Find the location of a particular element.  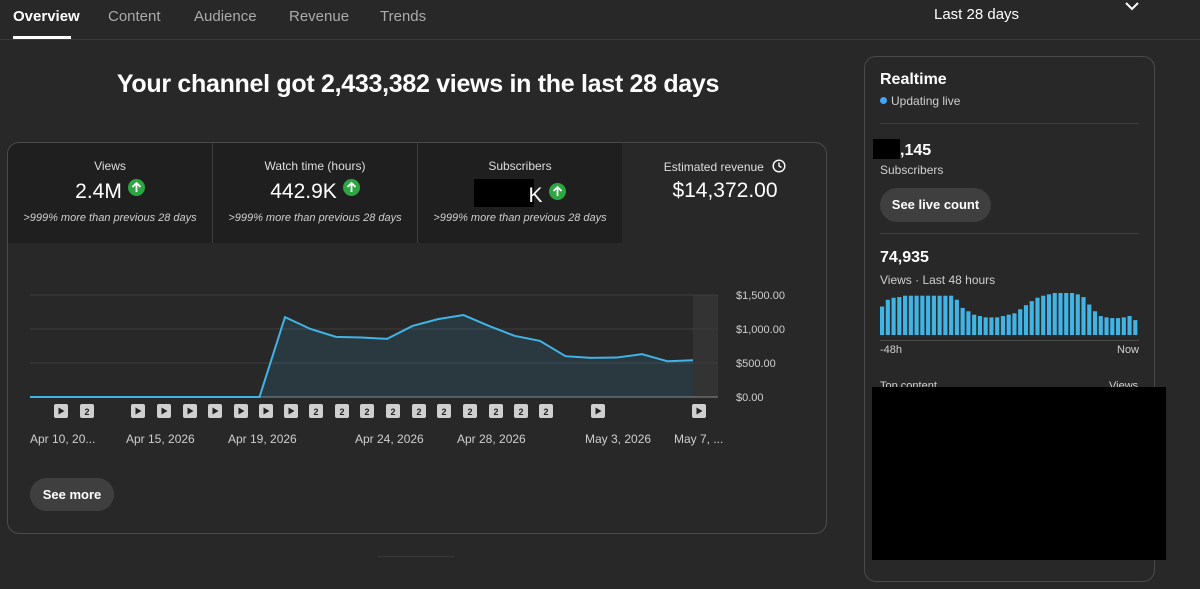

y-tick-label: $0.00 is located at coordinates (750, 398).